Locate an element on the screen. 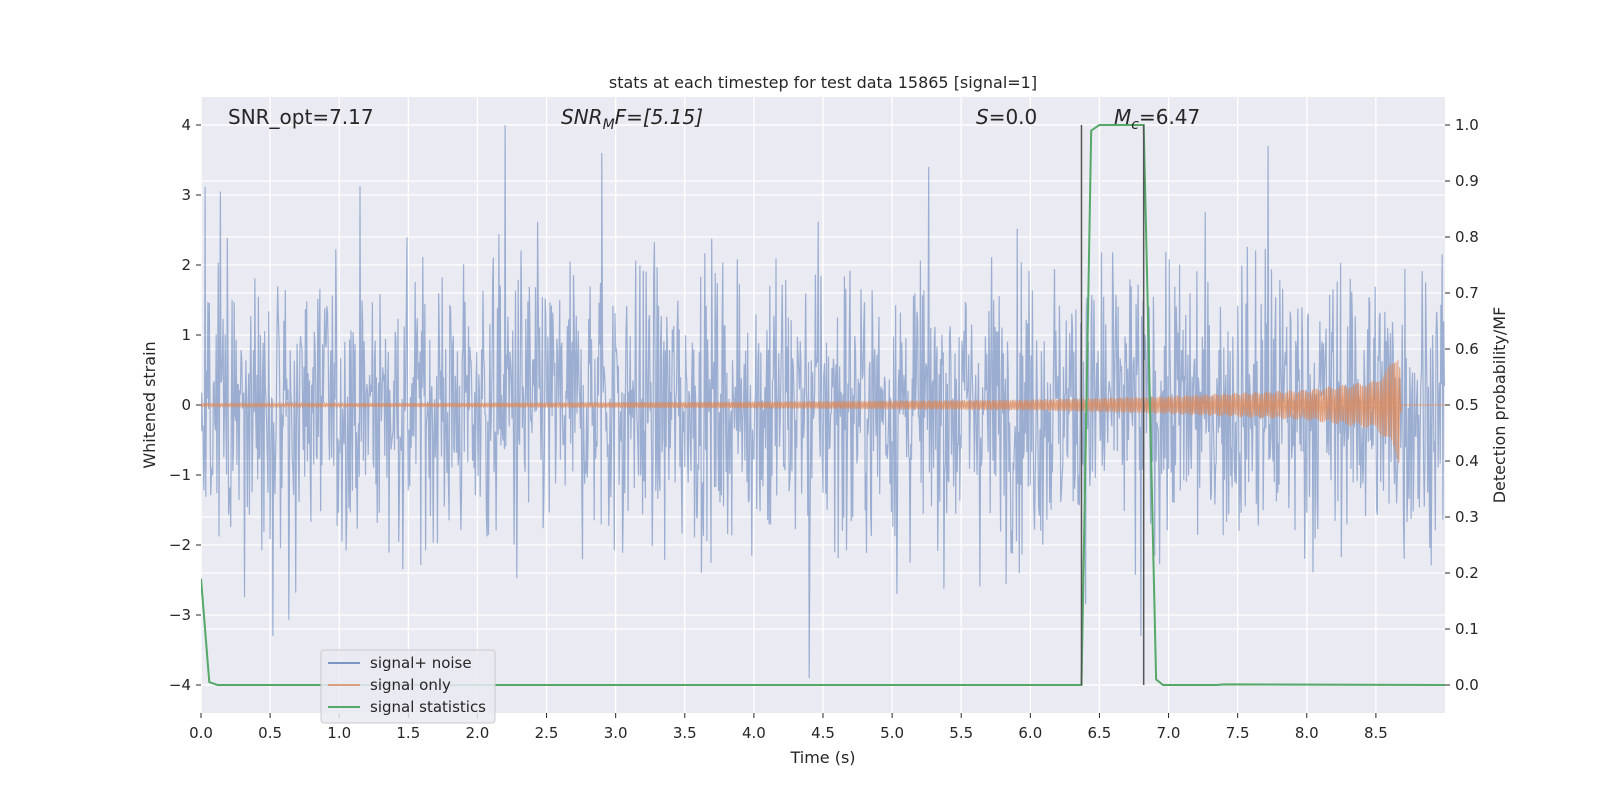  legend-label-signal-only: signal only is located at coordinates (410, 685).